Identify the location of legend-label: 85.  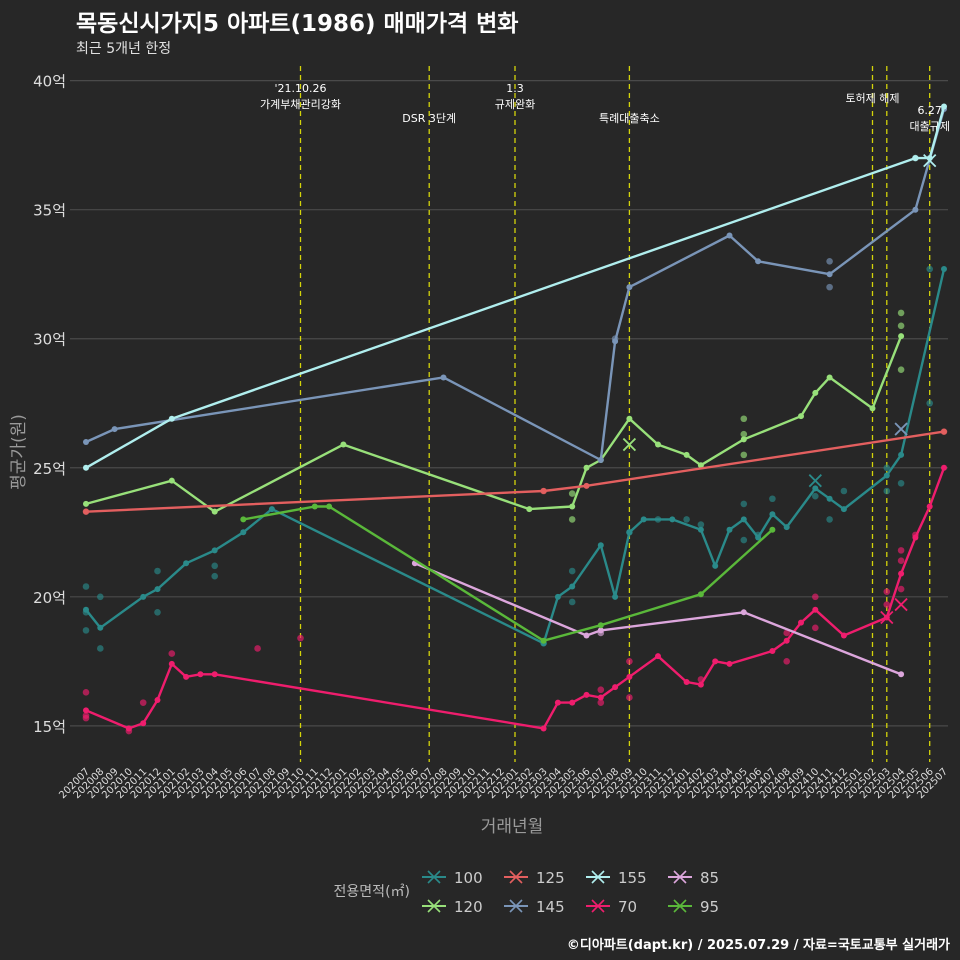
(709, 878).